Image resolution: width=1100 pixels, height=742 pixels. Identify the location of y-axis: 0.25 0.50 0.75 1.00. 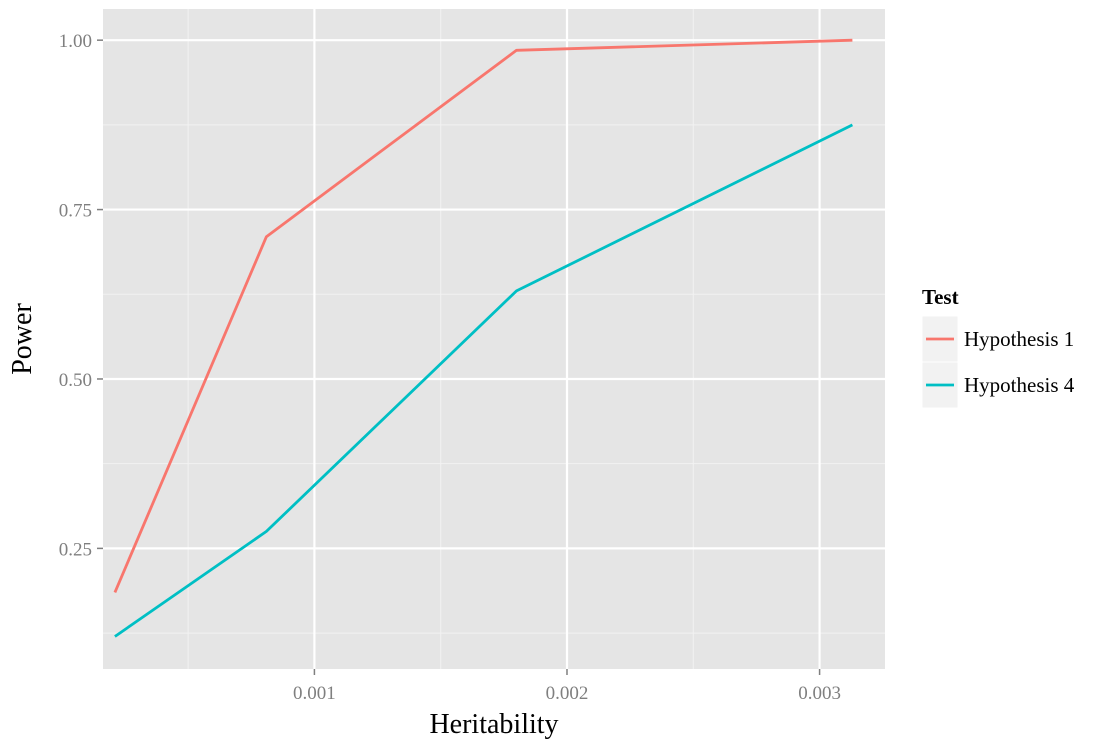
(81, 295).